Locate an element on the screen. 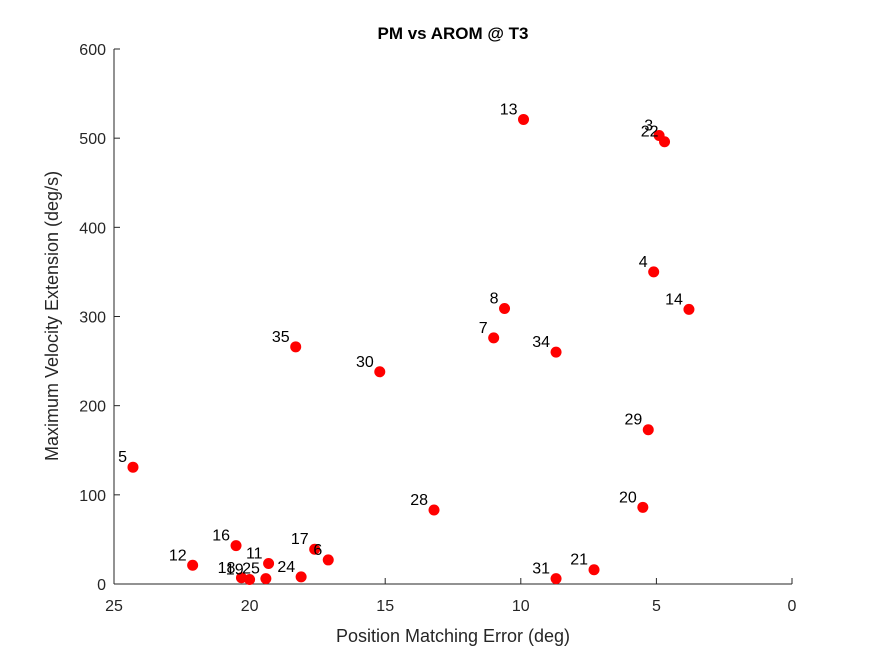 Image resolution: width=875 pixels, height=656 pixels. y-tick-label: 400 is located at coordinates (92, 228).